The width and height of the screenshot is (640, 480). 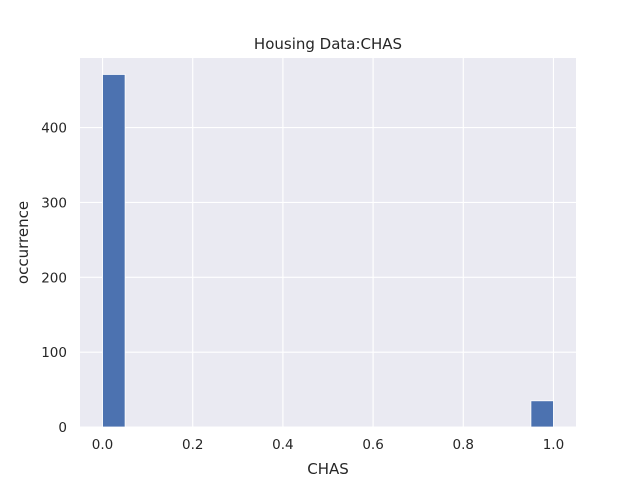 What do you see at coordinates (54, 203) in the screenshot?
I see `y-tick-label: 300` at bounding box center [54, 203].